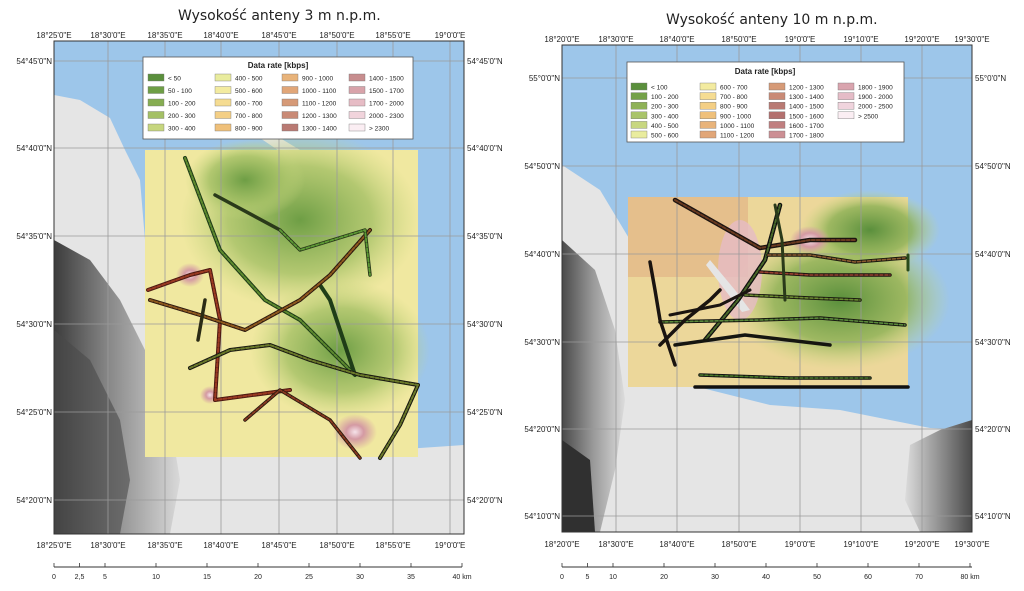  I want to click on left-map-title: Wysokość anteny 3 m n.p.m., so click(279, 16).